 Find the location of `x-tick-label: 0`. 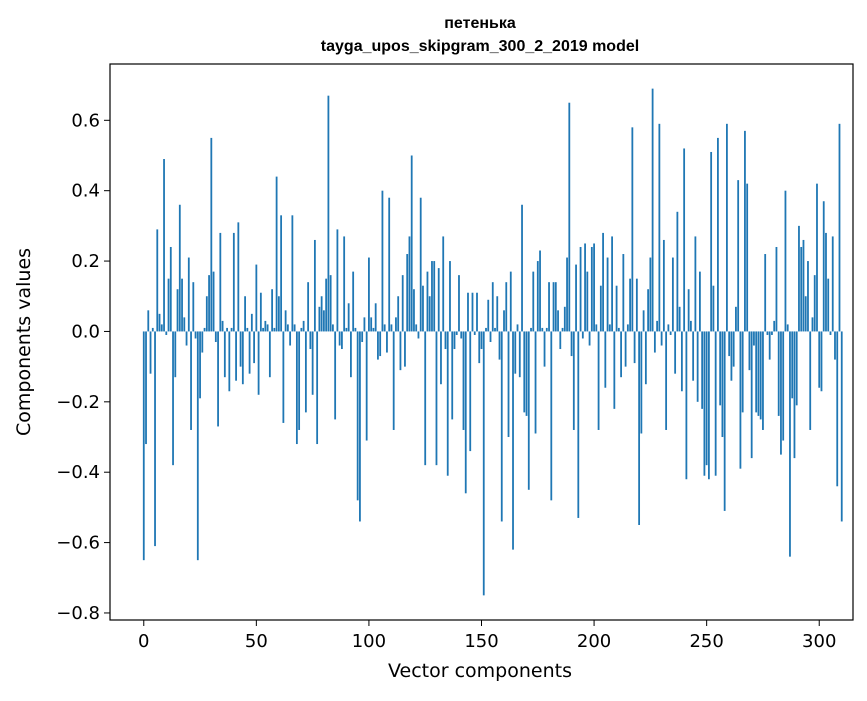

x-tick-label: 0 is located at coordinates (143, 641).